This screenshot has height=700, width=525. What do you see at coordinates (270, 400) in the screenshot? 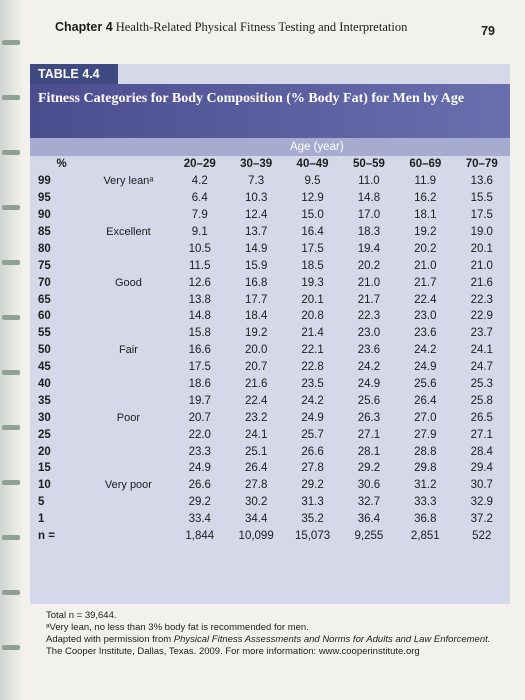
I see `table-row: 35 19.7 22.4 24.2 25.6 26.4 25.8` at bounding box center [270, 400].